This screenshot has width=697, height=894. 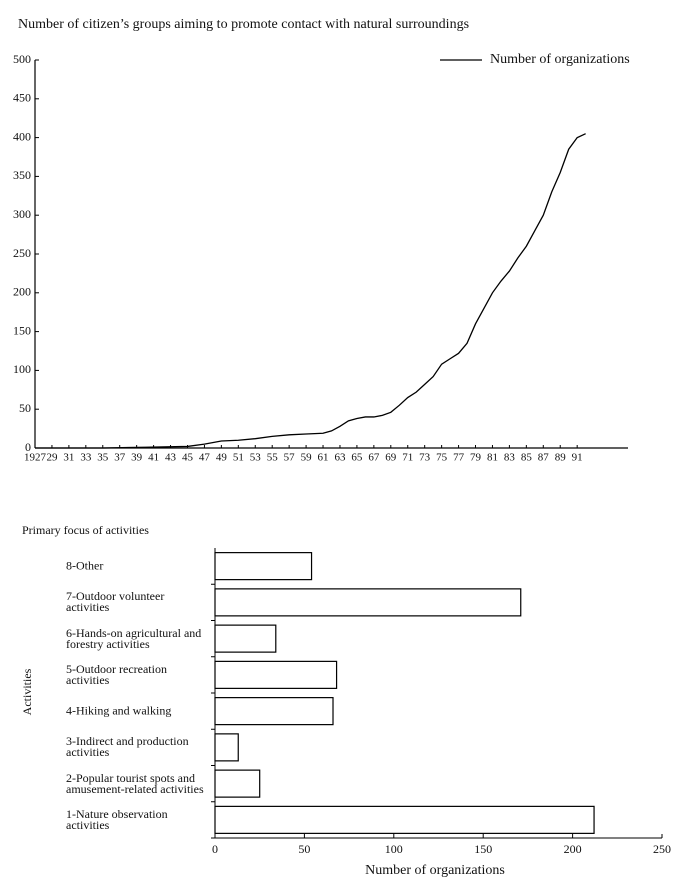 What do you see at coordinates (435, 870) in the screenshot?
I see `x-axis-label: Number of organizations` at bounding box center [435, 870].